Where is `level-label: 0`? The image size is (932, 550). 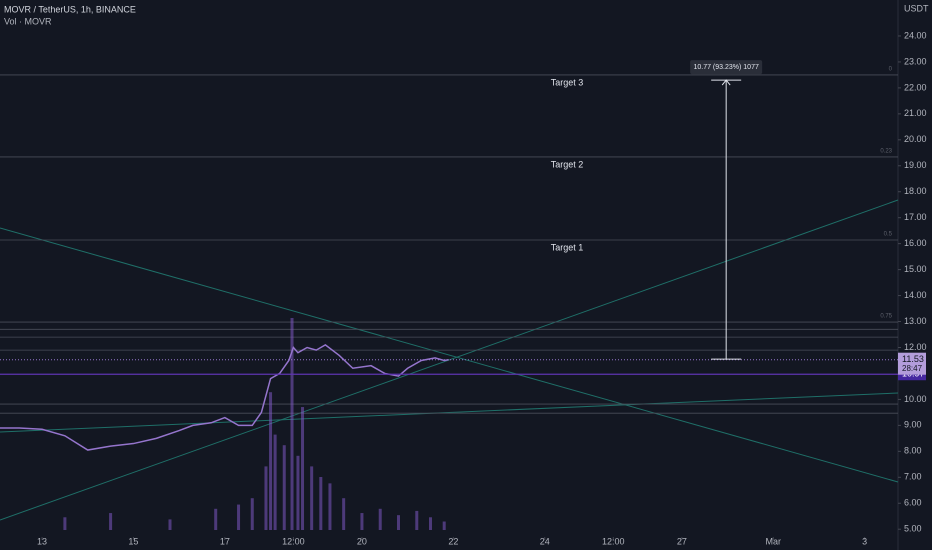 level-label: 0 is located at coordinates (891, 69).